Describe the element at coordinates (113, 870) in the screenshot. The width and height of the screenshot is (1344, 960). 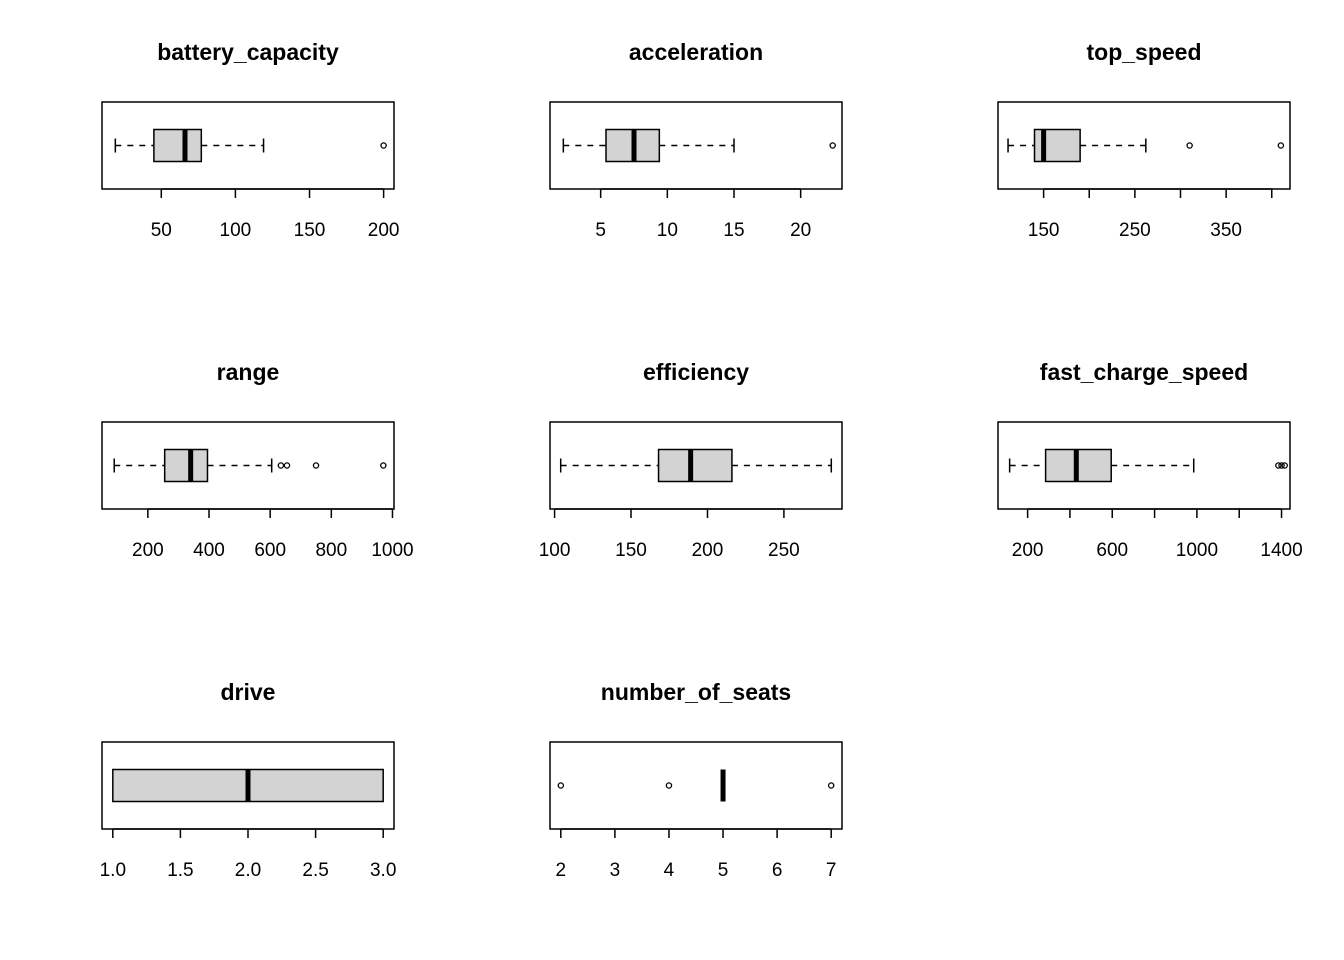
I see `x-tick-label: 1.0` at that location.